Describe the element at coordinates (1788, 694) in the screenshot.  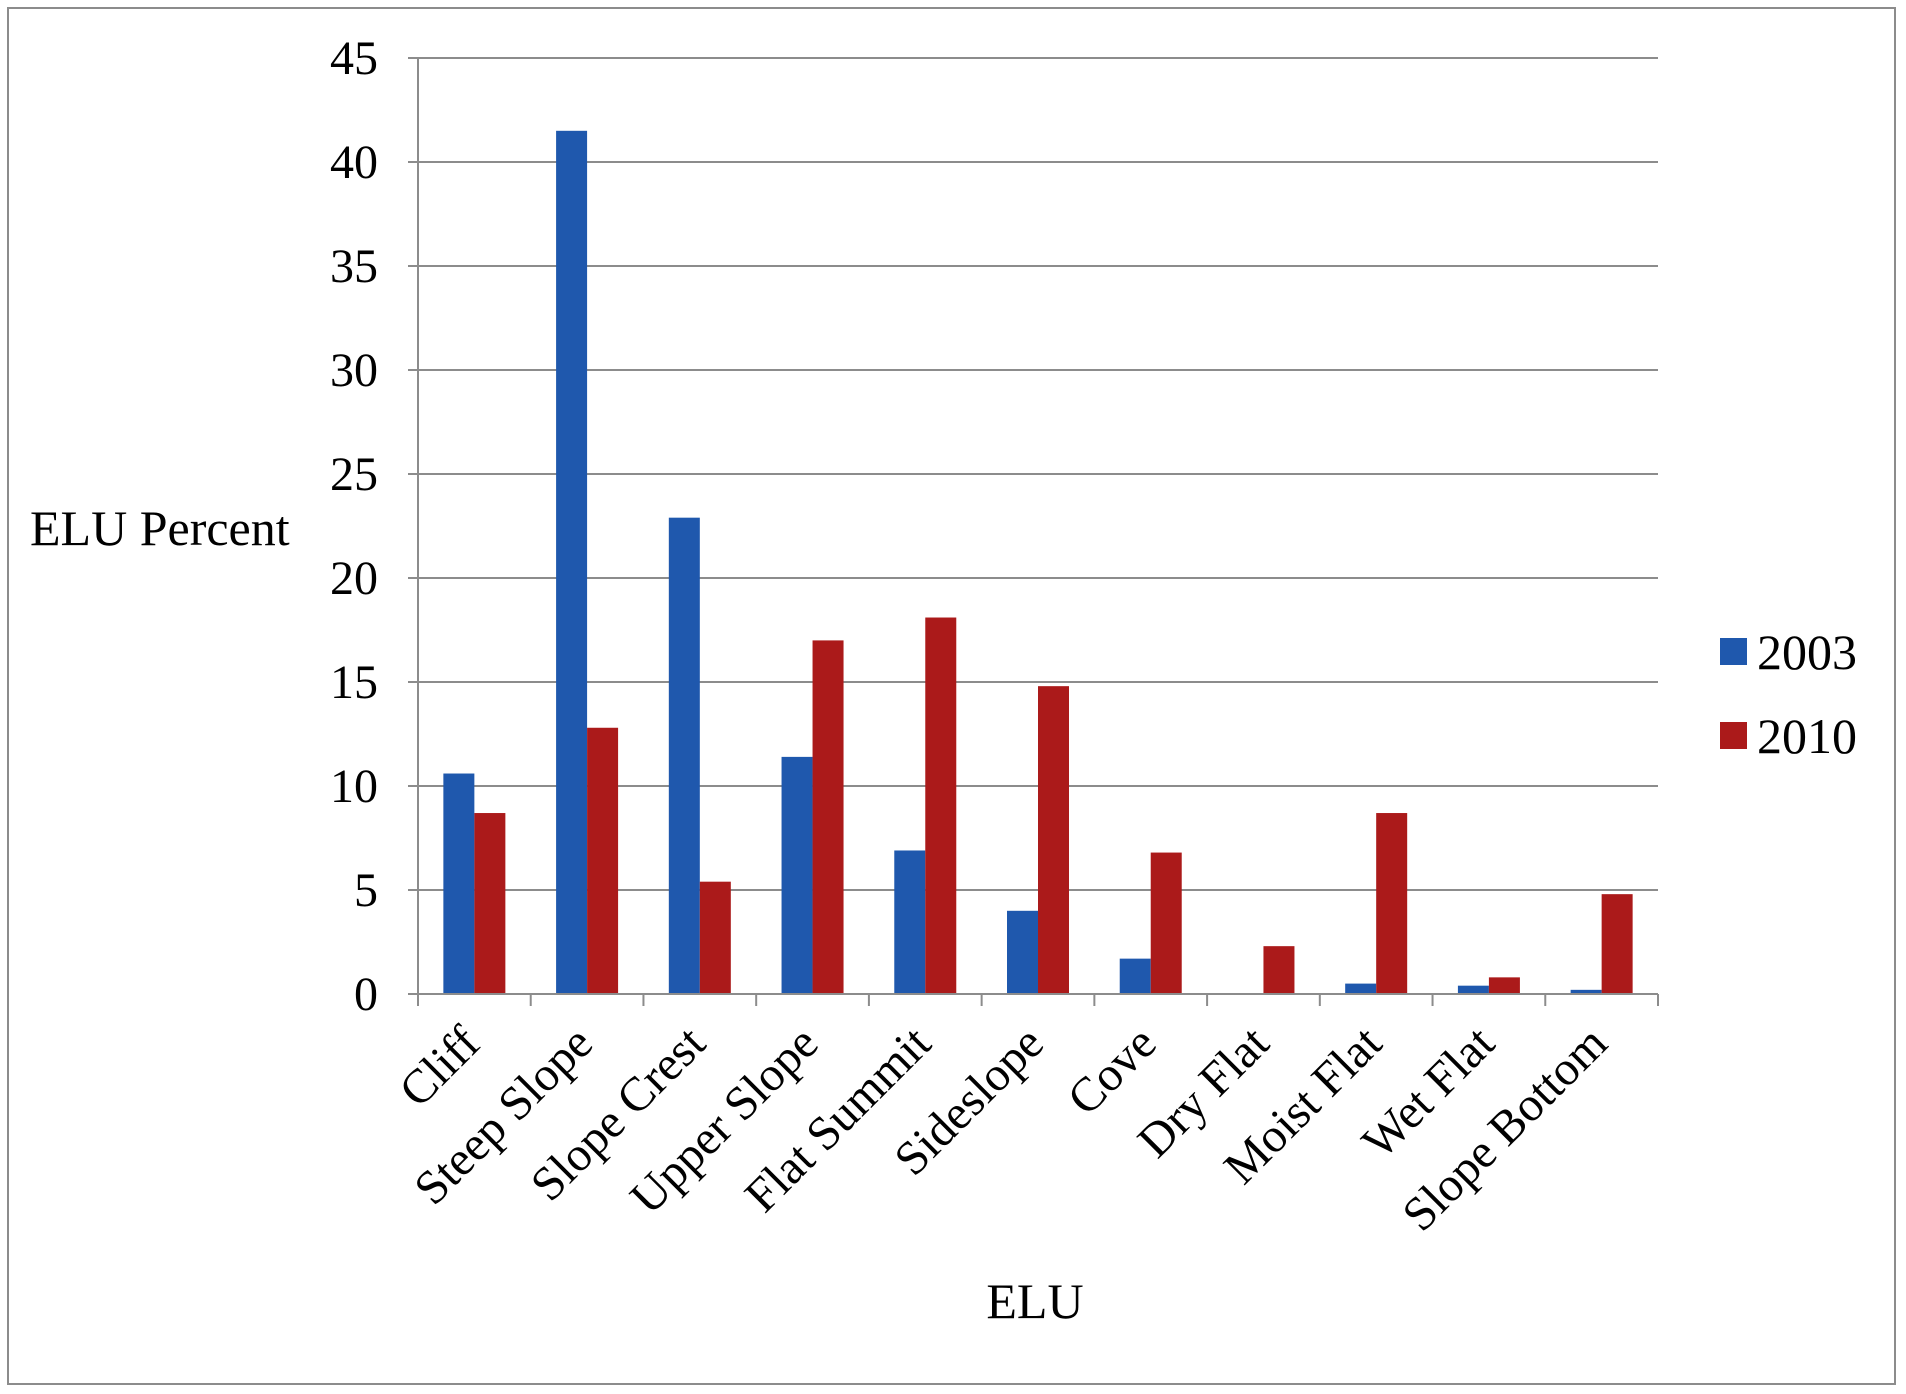
I see `legend: 2003 2010` at that location.